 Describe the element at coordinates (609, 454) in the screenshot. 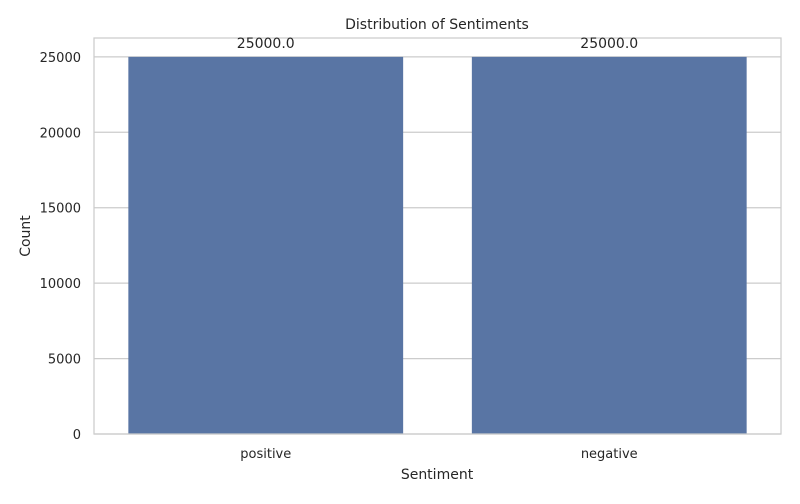

I see `x-tick-label: negative` at that location.